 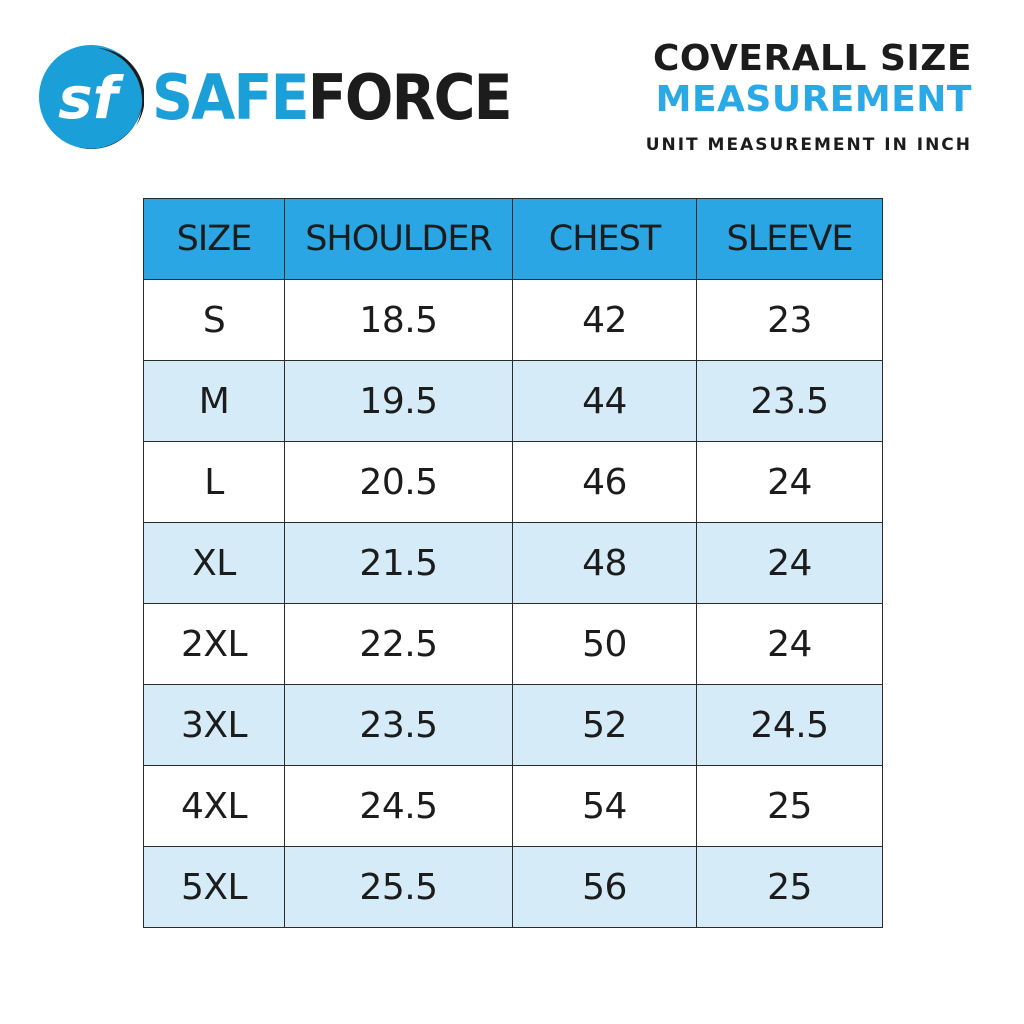 What do you see at coordinates (214, 239) in the screenshot?
I see `column-header-size: SIZE` at bounding box center [214, 239].